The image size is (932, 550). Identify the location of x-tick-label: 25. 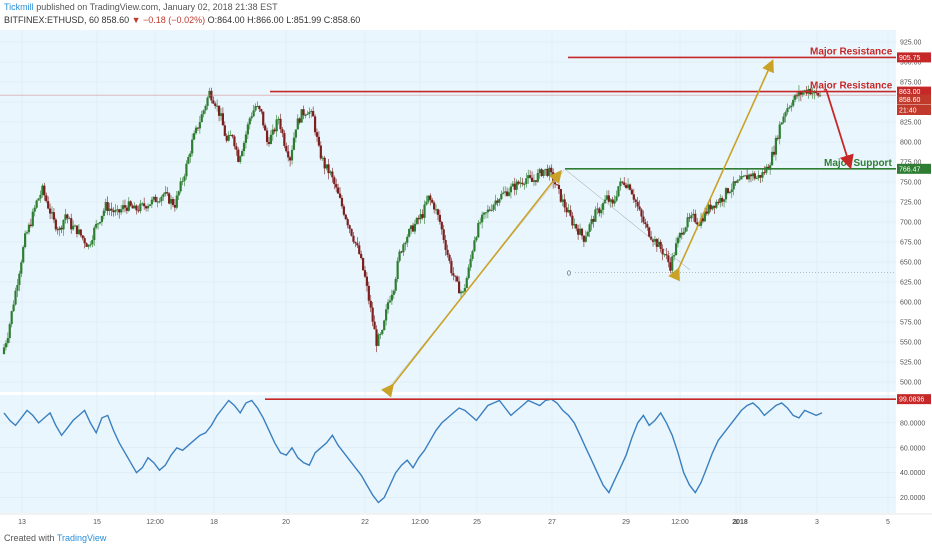
(477, 522).